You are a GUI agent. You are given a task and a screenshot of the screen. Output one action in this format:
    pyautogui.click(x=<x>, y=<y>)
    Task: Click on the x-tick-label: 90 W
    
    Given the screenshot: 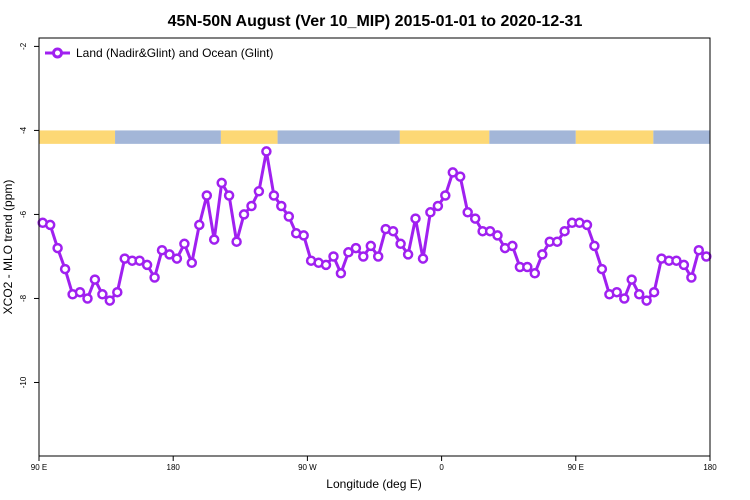 What is the action you would take?
    pyautogui.click(x=307, y=467)
    